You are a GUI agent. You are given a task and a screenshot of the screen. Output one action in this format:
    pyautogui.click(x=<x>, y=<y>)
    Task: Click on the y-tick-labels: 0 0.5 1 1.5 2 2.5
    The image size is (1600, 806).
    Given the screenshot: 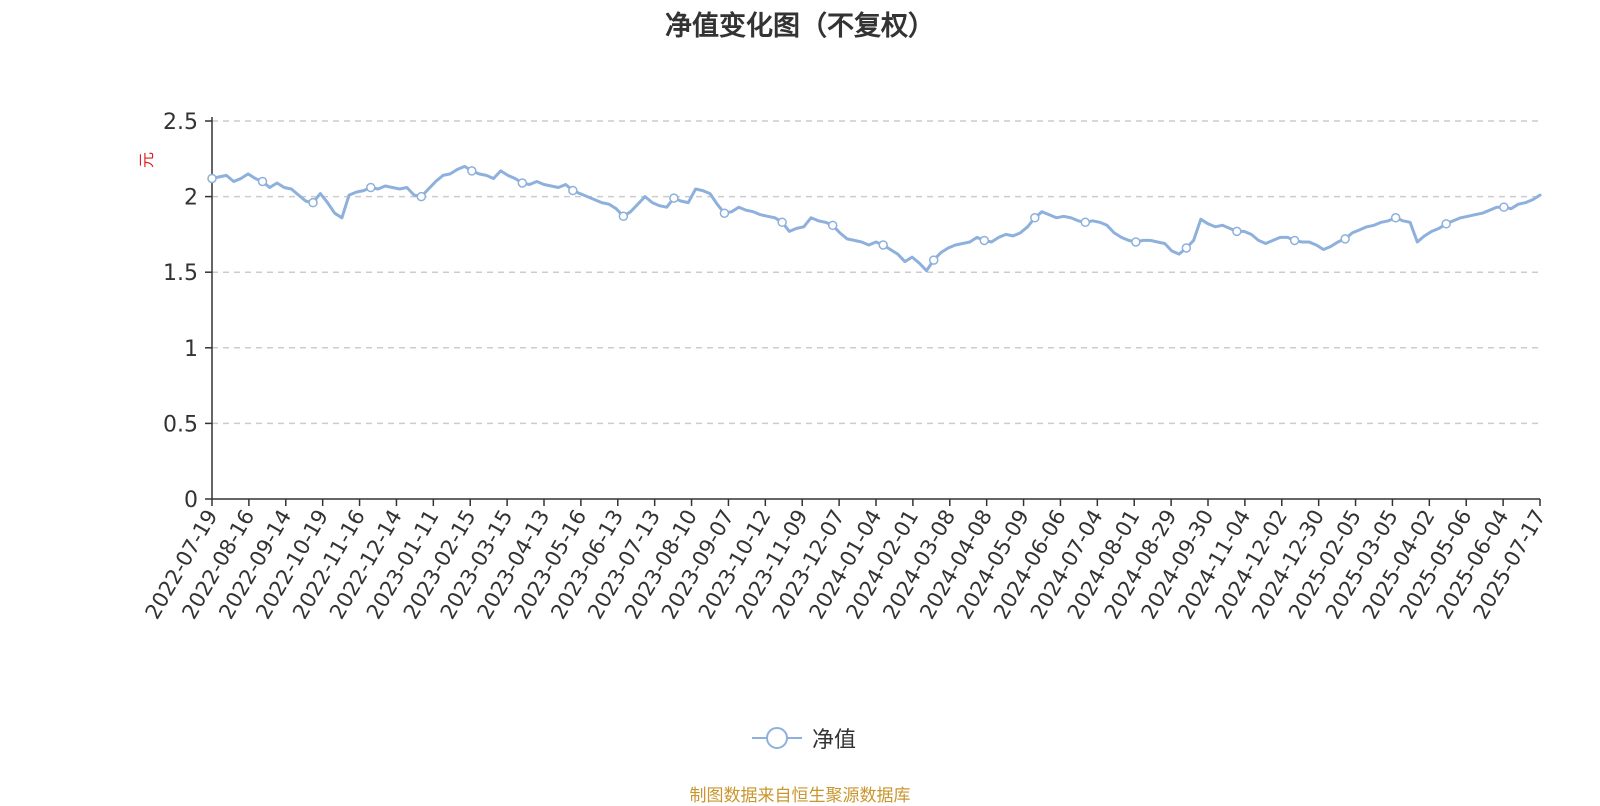 What is the action you would take?
    pyautogui.click(x=180, y=311)
    